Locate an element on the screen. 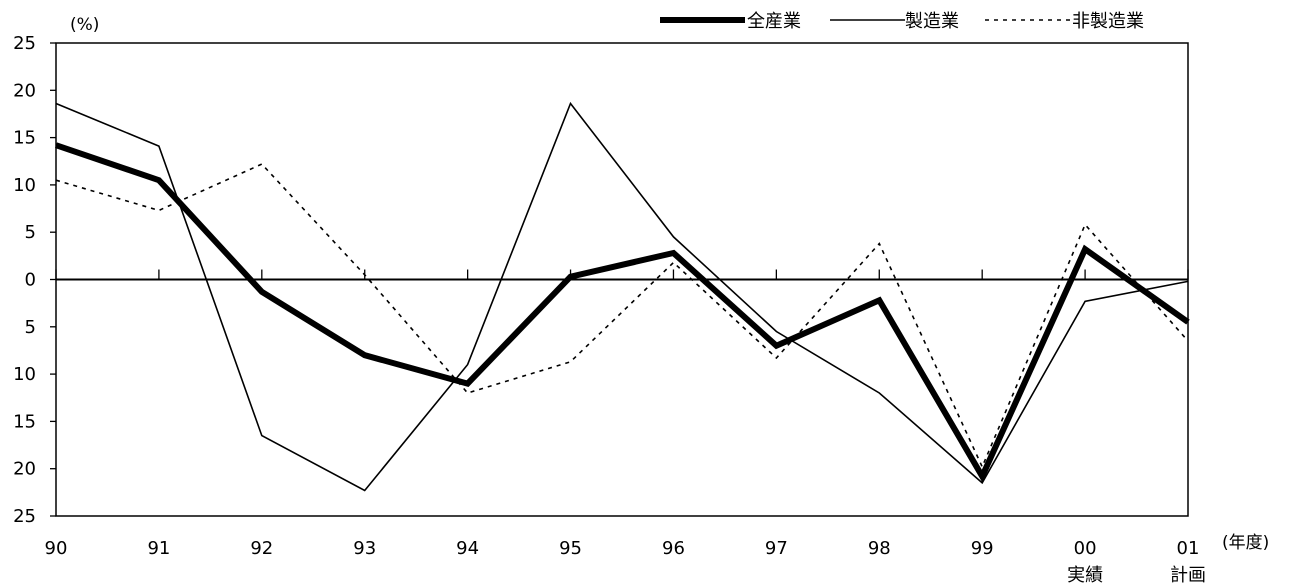  x-tick-label: 92 is located at coordinates (261, 548).